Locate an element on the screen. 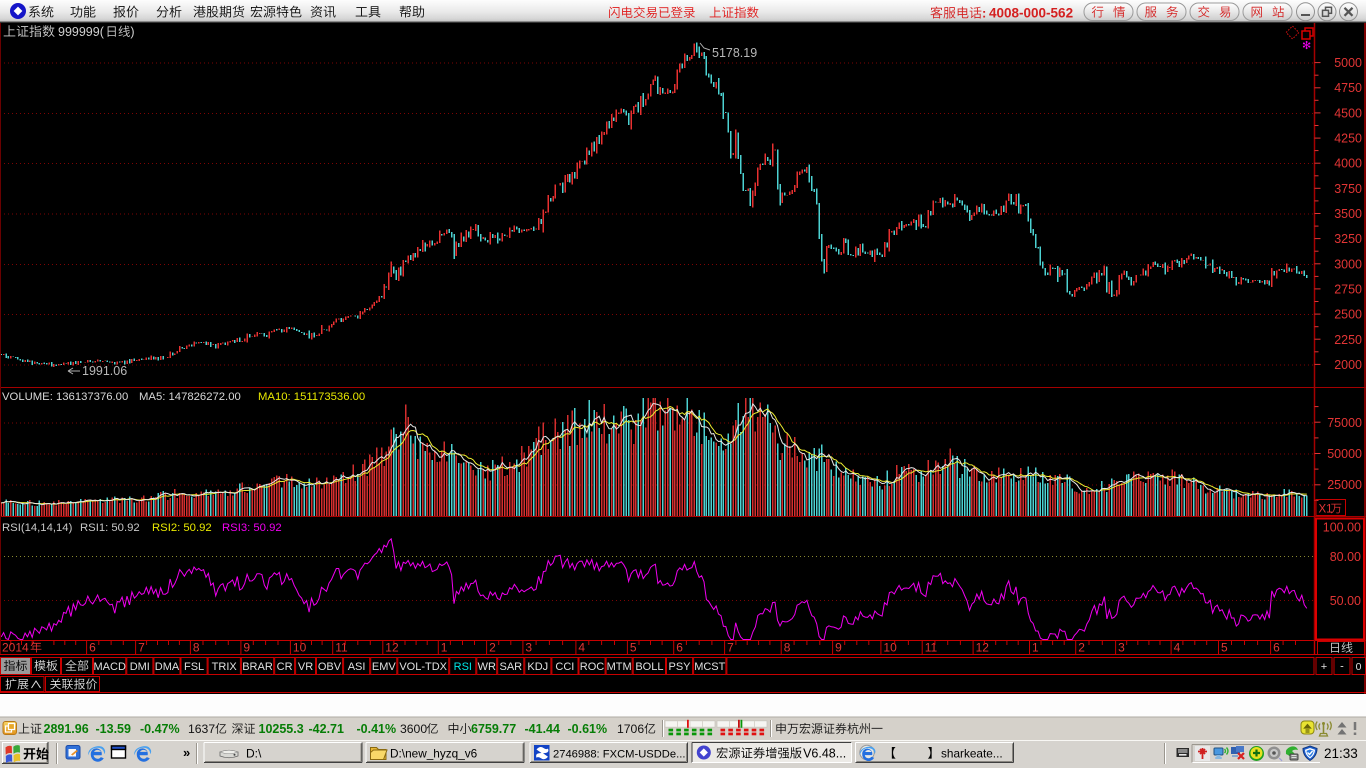  svg-text: 3500 is located at coordinates (1348, 214).